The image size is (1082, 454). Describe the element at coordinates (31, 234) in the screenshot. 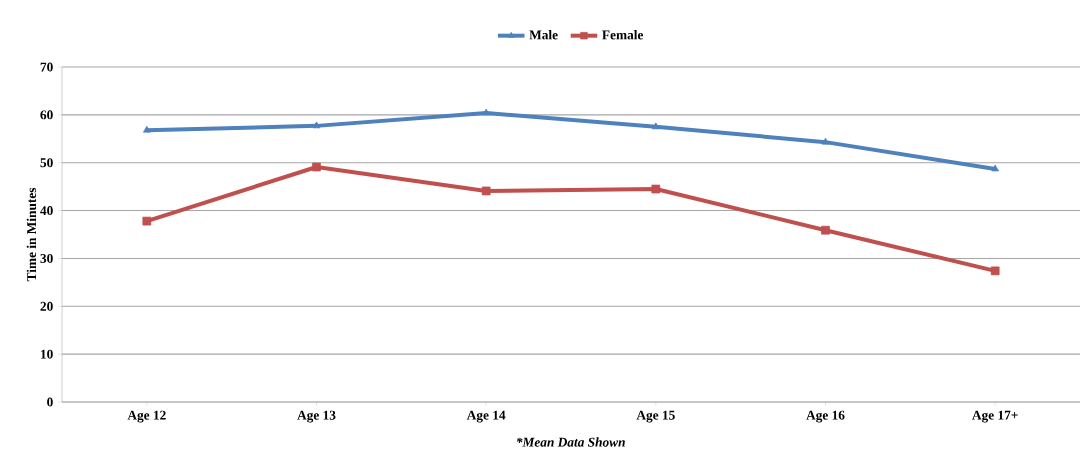

I see `y-axis-title: Time in Minutes` at that location.